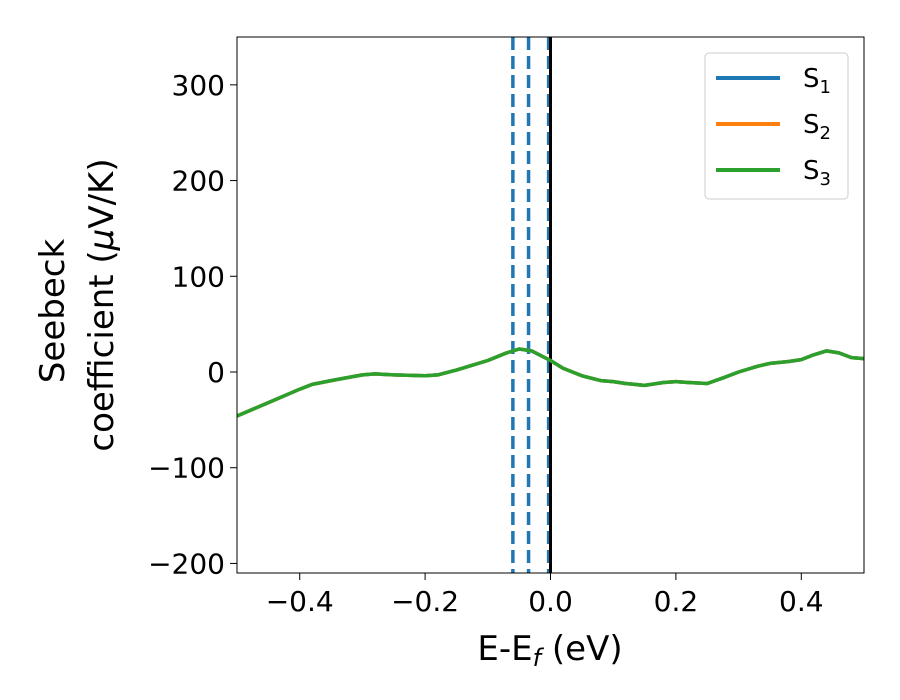  What do you see at coordinates (825, 179) in the screenshot?
I see `legend-label-sub: 3` at bounding box center [825, 179].